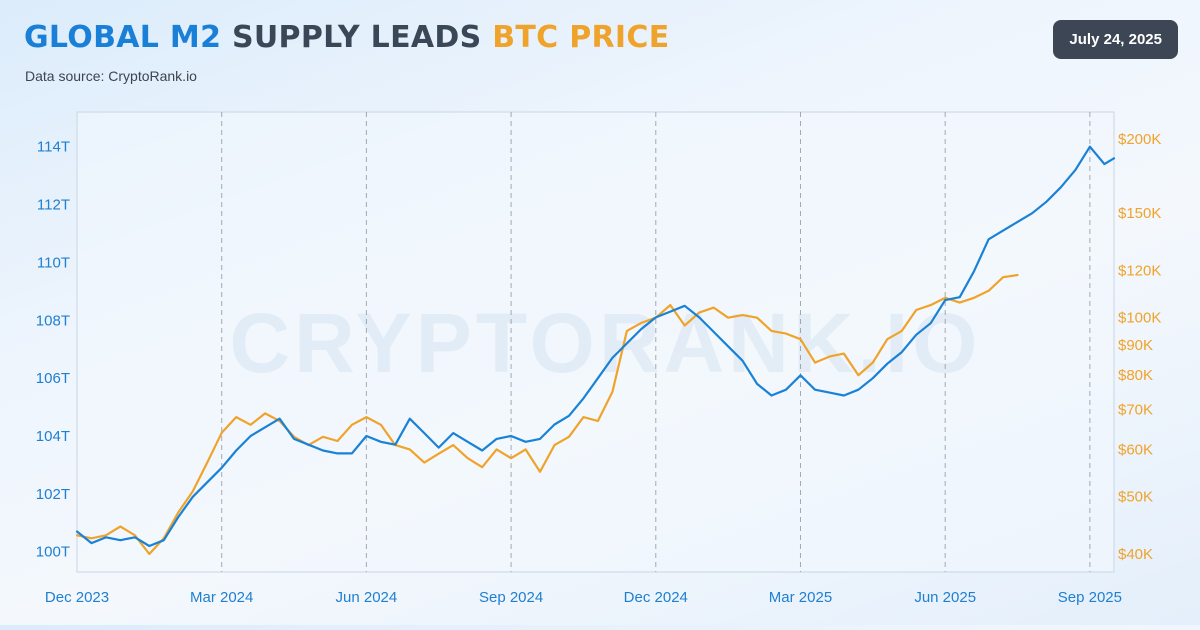  I want to click on x-tick-label: Dec 2023, so click(77, 597).